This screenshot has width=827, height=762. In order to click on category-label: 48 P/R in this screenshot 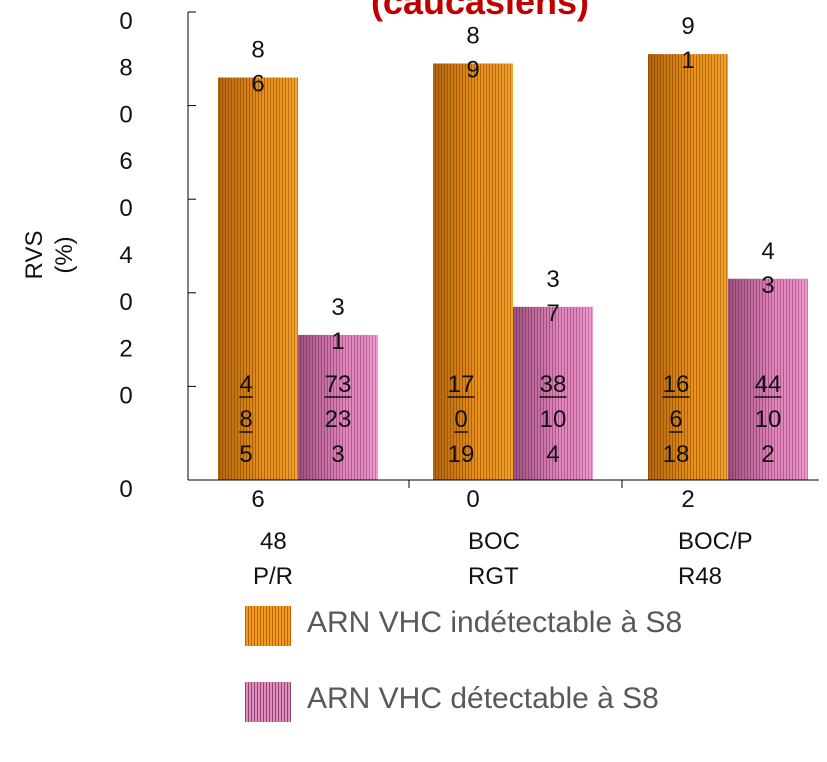, I will do `click(273, 559)`.